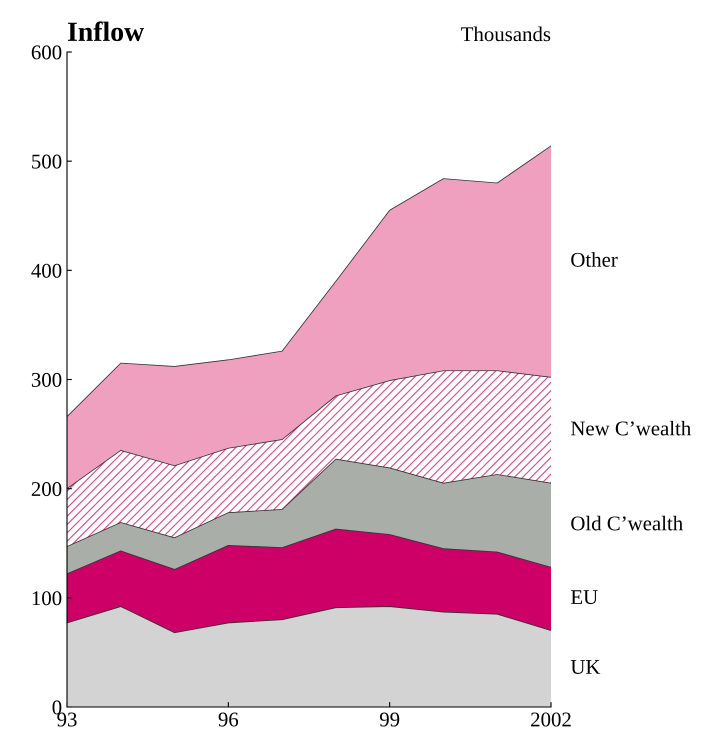 This screenshot has width=716, height=749. I want to click on y-tick-label: 200, so click(47, 489).